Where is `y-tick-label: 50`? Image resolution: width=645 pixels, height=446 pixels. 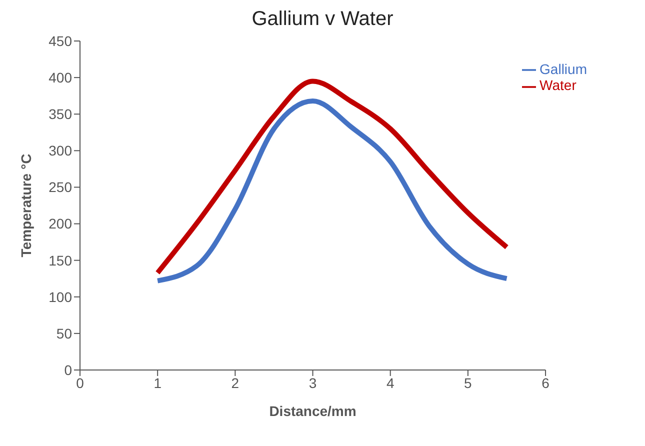
y-tick-label: 50 is located at coordinates (64, 333).